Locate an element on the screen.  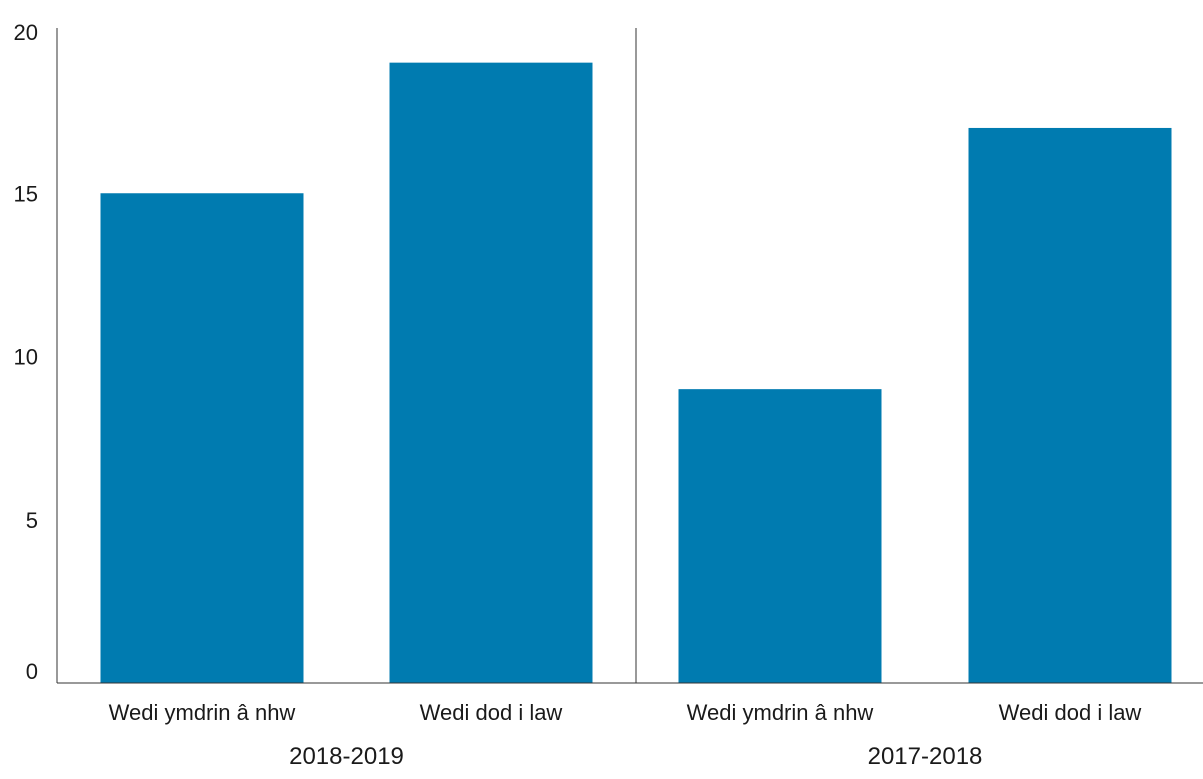
y-tick-label: 20 is located at coordinates (26, 32).